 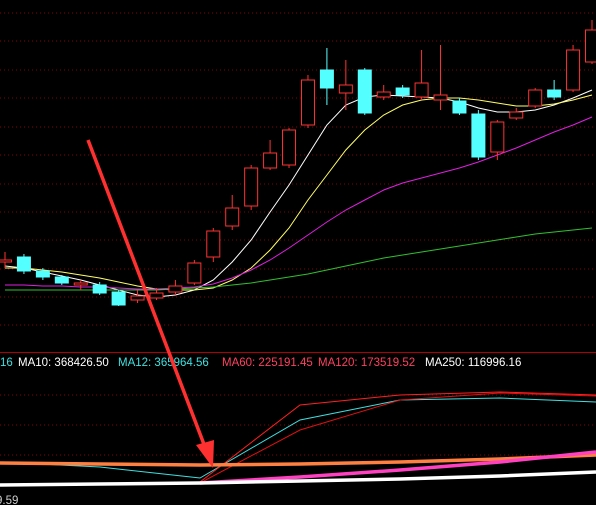 What do you see at coordinates (205, 454) in the screenshot?
I see `arrow-head` at bounding box center [205, 454].